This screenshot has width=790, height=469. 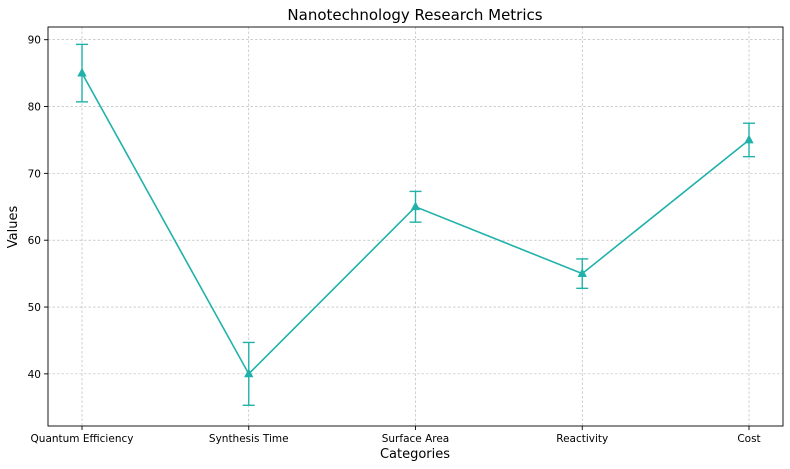 I want to click on x-tick-label: Synthesis Time, so click(x=249, y=439).